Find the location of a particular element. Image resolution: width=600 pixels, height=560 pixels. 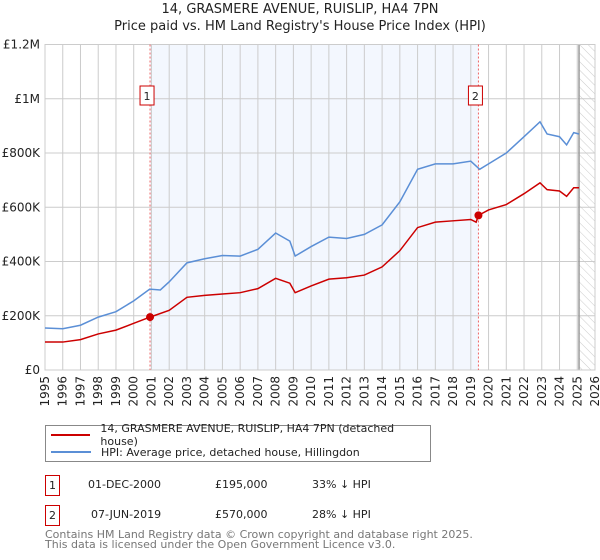

x-tick-label: 1997 is located at coordinates (80, 391).